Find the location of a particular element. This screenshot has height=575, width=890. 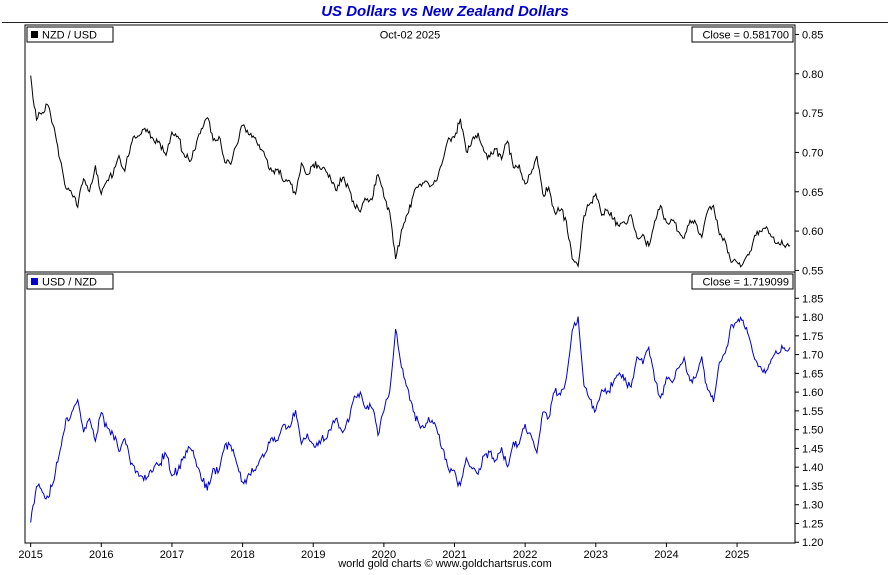

legend-box-bottom is located at coordinates (70, 281).